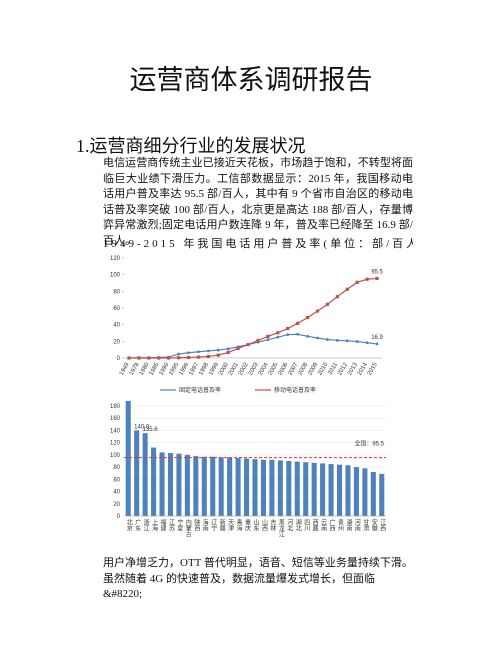 This screenshot has height=649, width=502. Describe the element at coordinates (314, 525) in the screenshot. I see `x-tick-label: 西藏` at that location.